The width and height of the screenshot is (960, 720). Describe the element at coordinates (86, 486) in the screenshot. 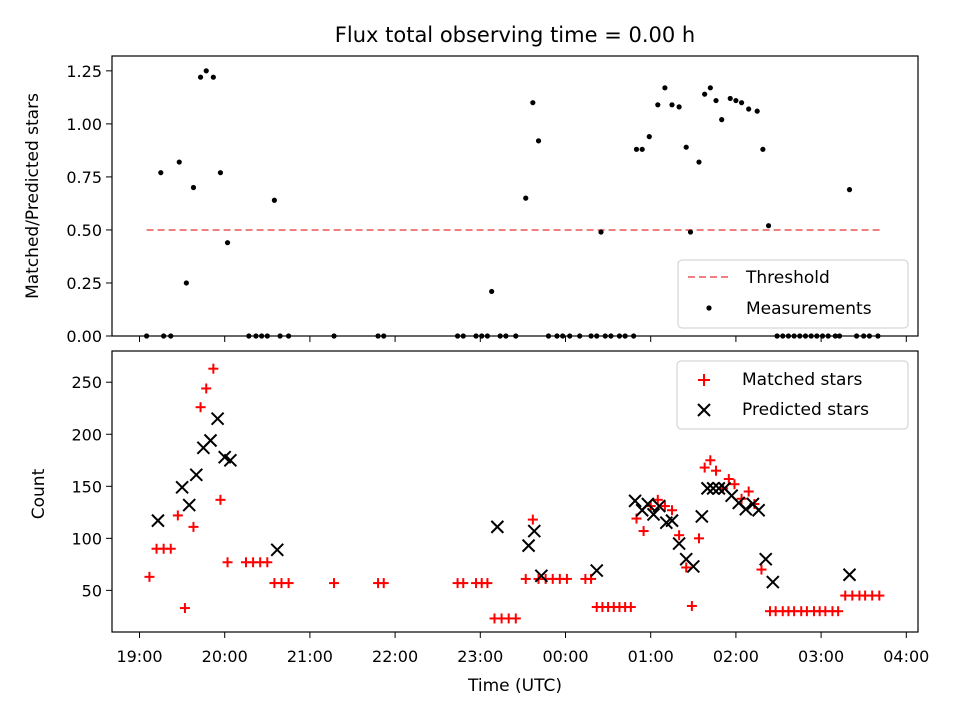

I see `bottom-y-tick-label: 150` at that location.